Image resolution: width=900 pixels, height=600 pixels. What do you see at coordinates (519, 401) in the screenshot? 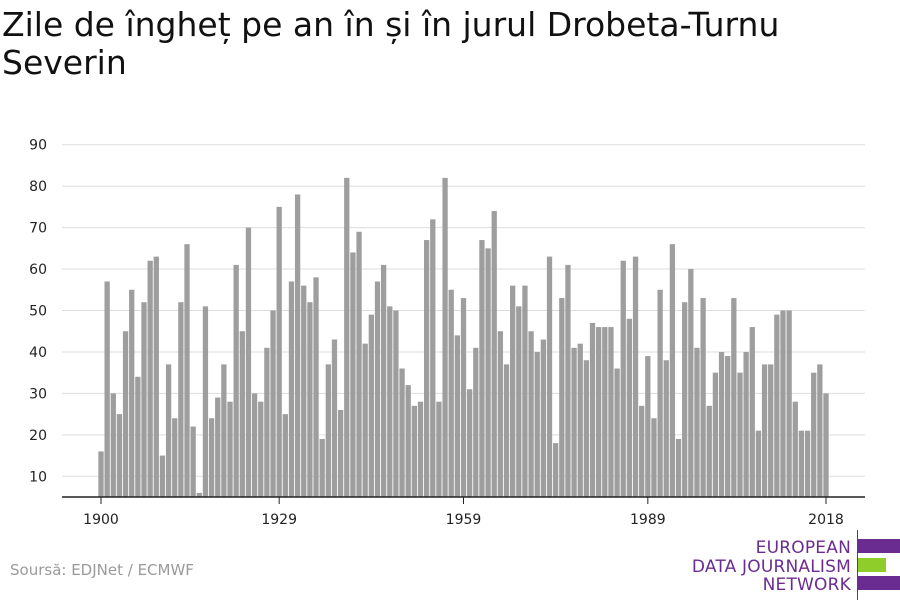
I see `bar-1968` at bounding box center [519, 401].